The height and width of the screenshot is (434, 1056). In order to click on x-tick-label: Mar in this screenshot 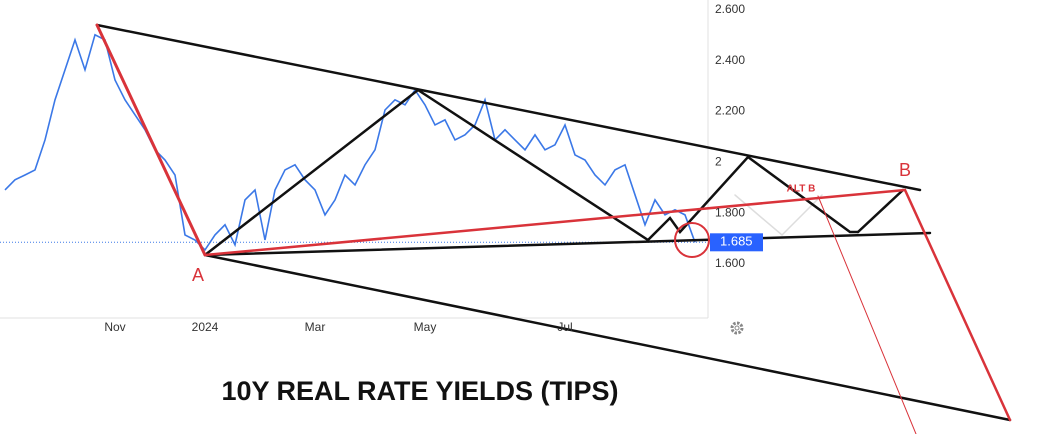, I will do `click(315, 327)`.